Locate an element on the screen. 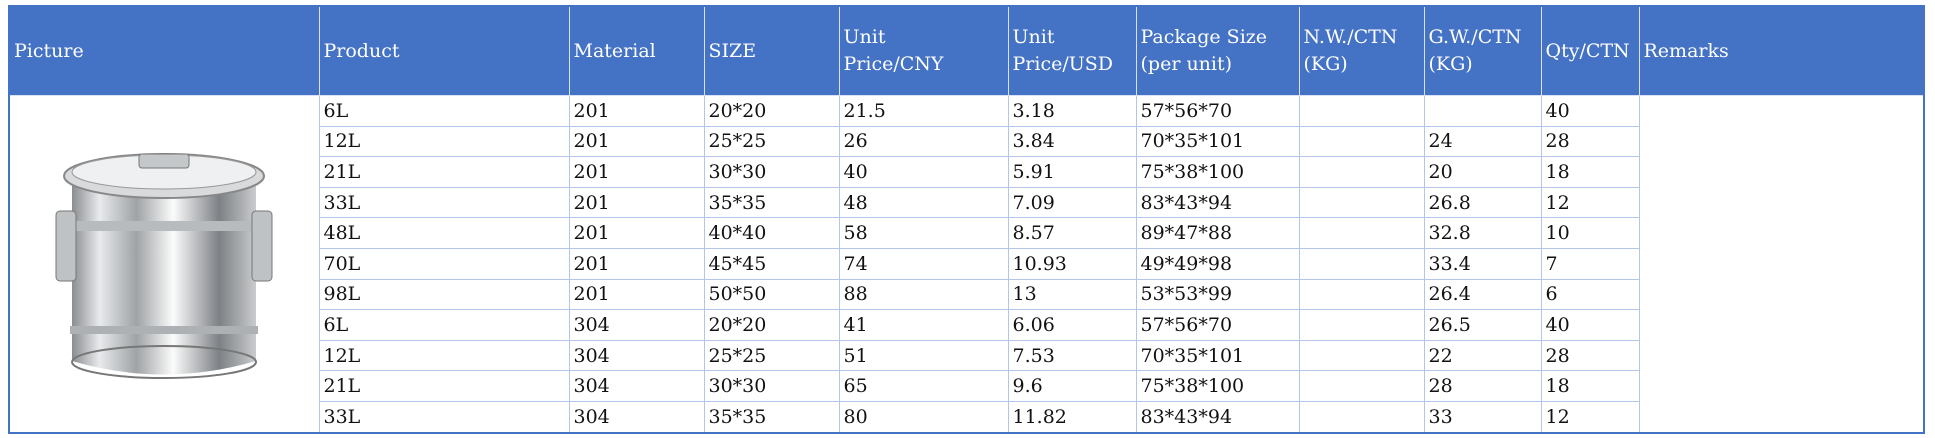 The width and height of the screenshot is (1935, 438). table-cell: 26 is located at coordinates (923, 141).